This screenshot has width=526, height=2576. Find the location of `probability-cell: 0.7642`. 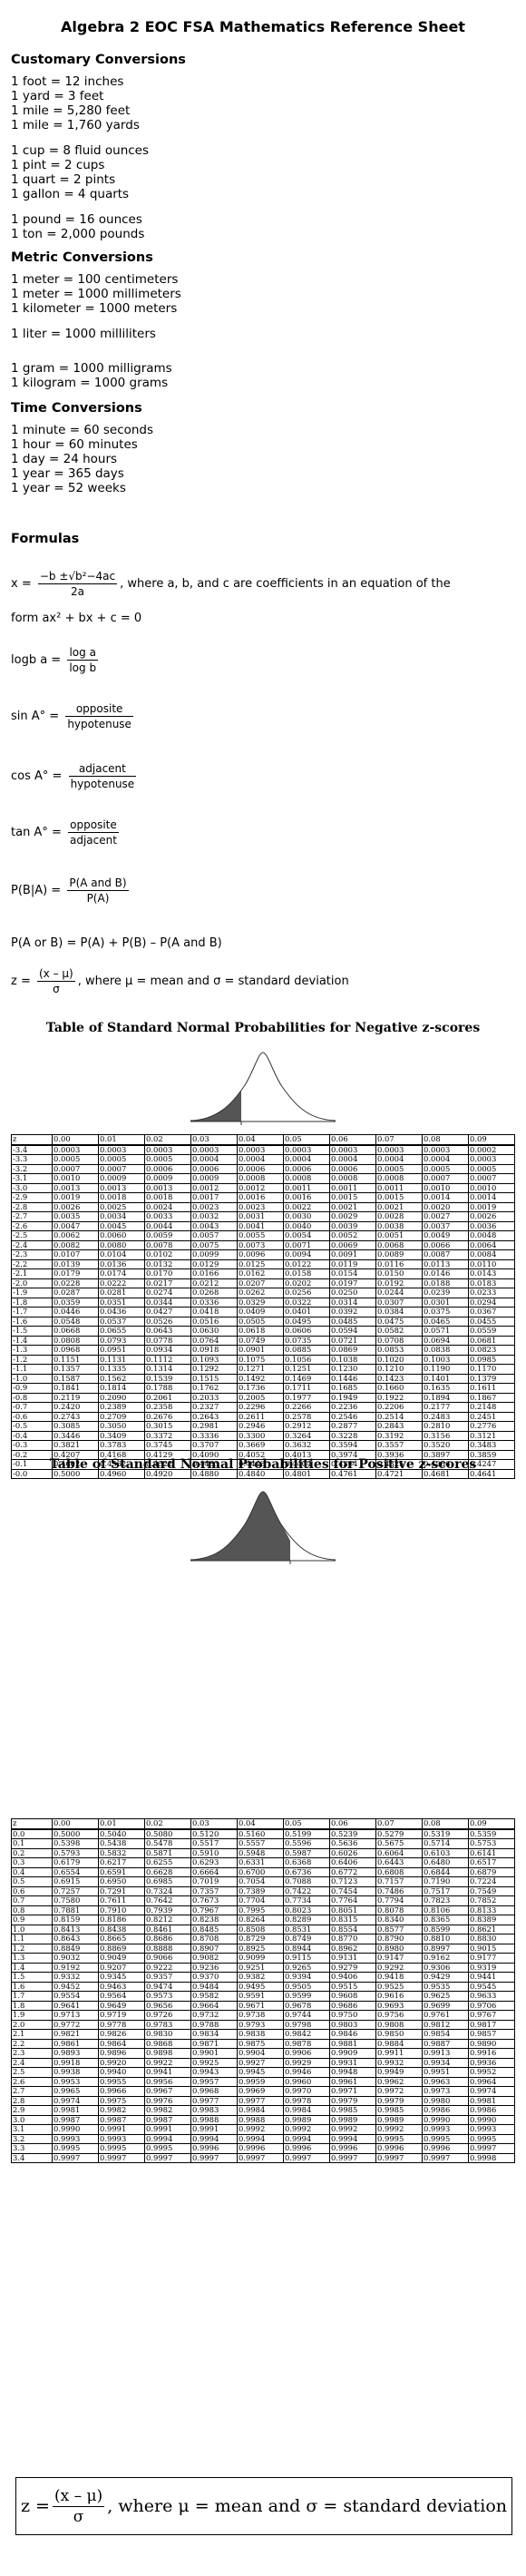

probability-cell: 0.7642 is located at coordinates (168, 1900).